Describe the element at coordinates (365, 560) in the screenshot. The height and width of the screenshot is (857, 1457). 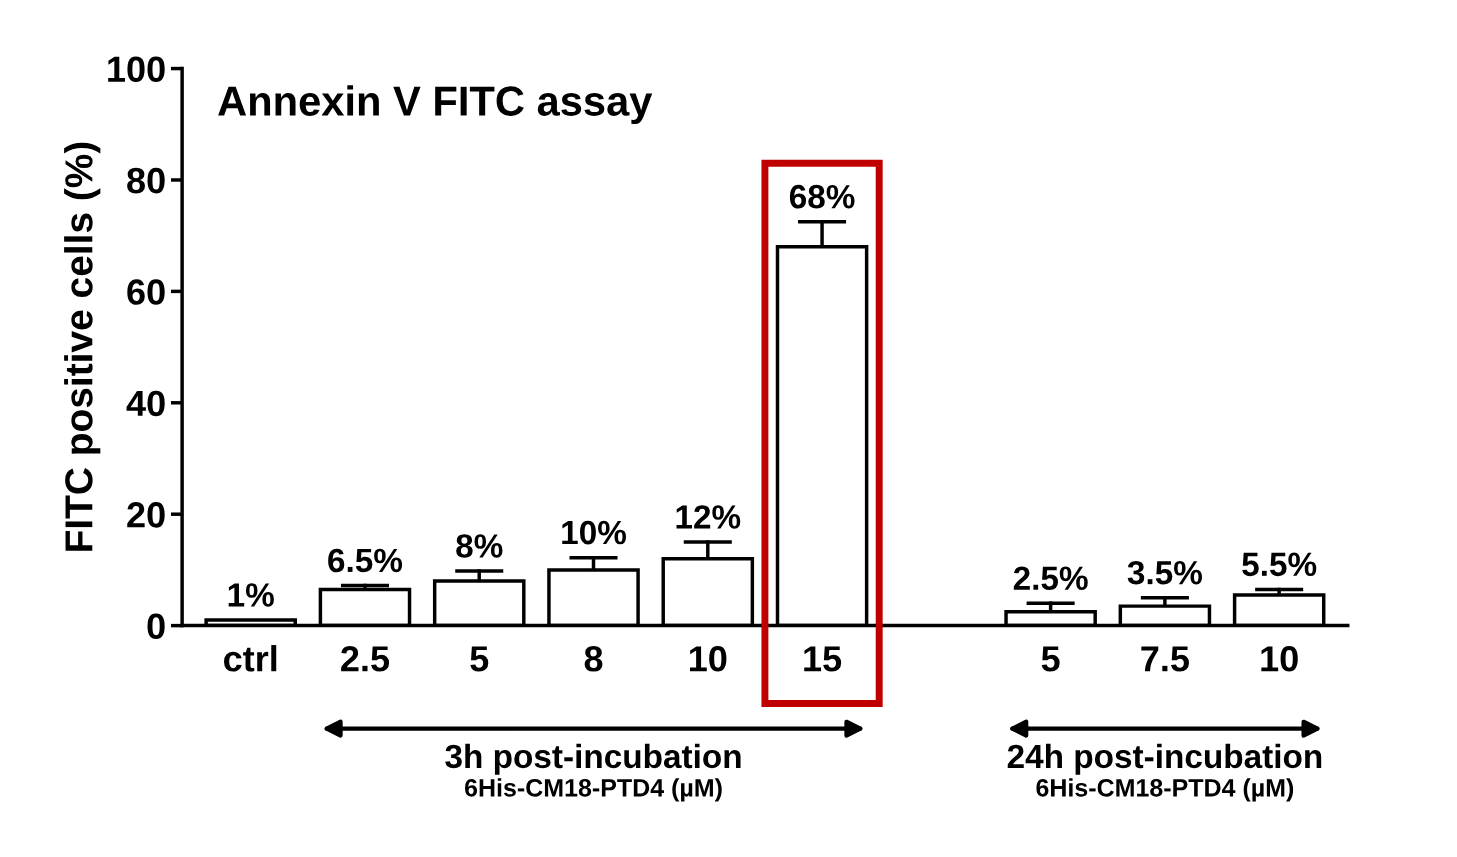
I see `data-label: 6.5%` at that location.